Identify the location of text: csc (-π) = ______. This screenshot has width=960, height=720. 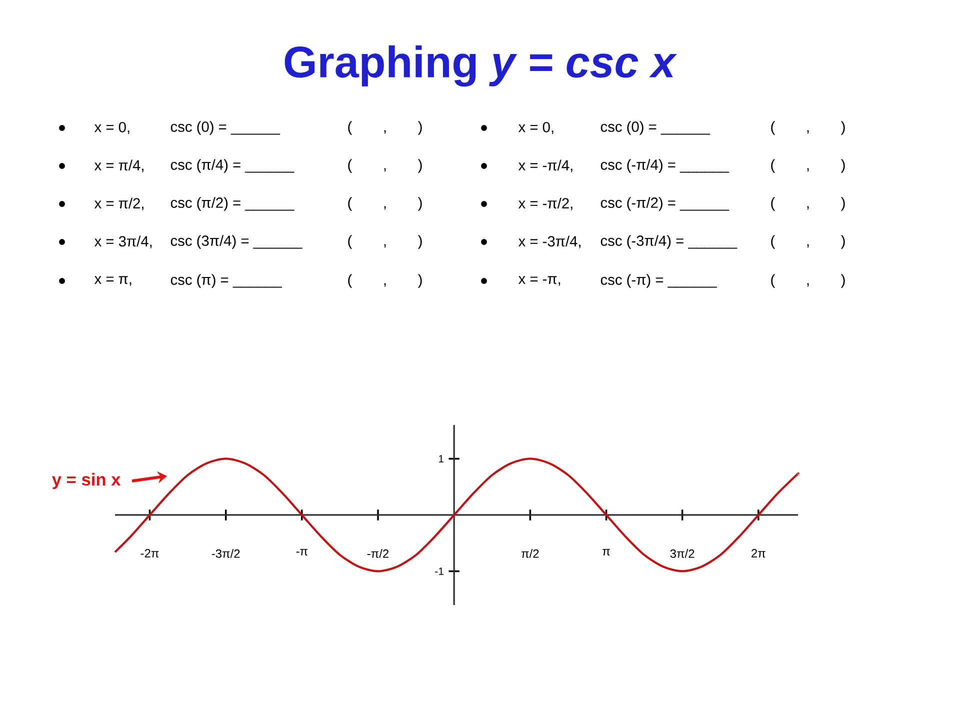
(658, 281).